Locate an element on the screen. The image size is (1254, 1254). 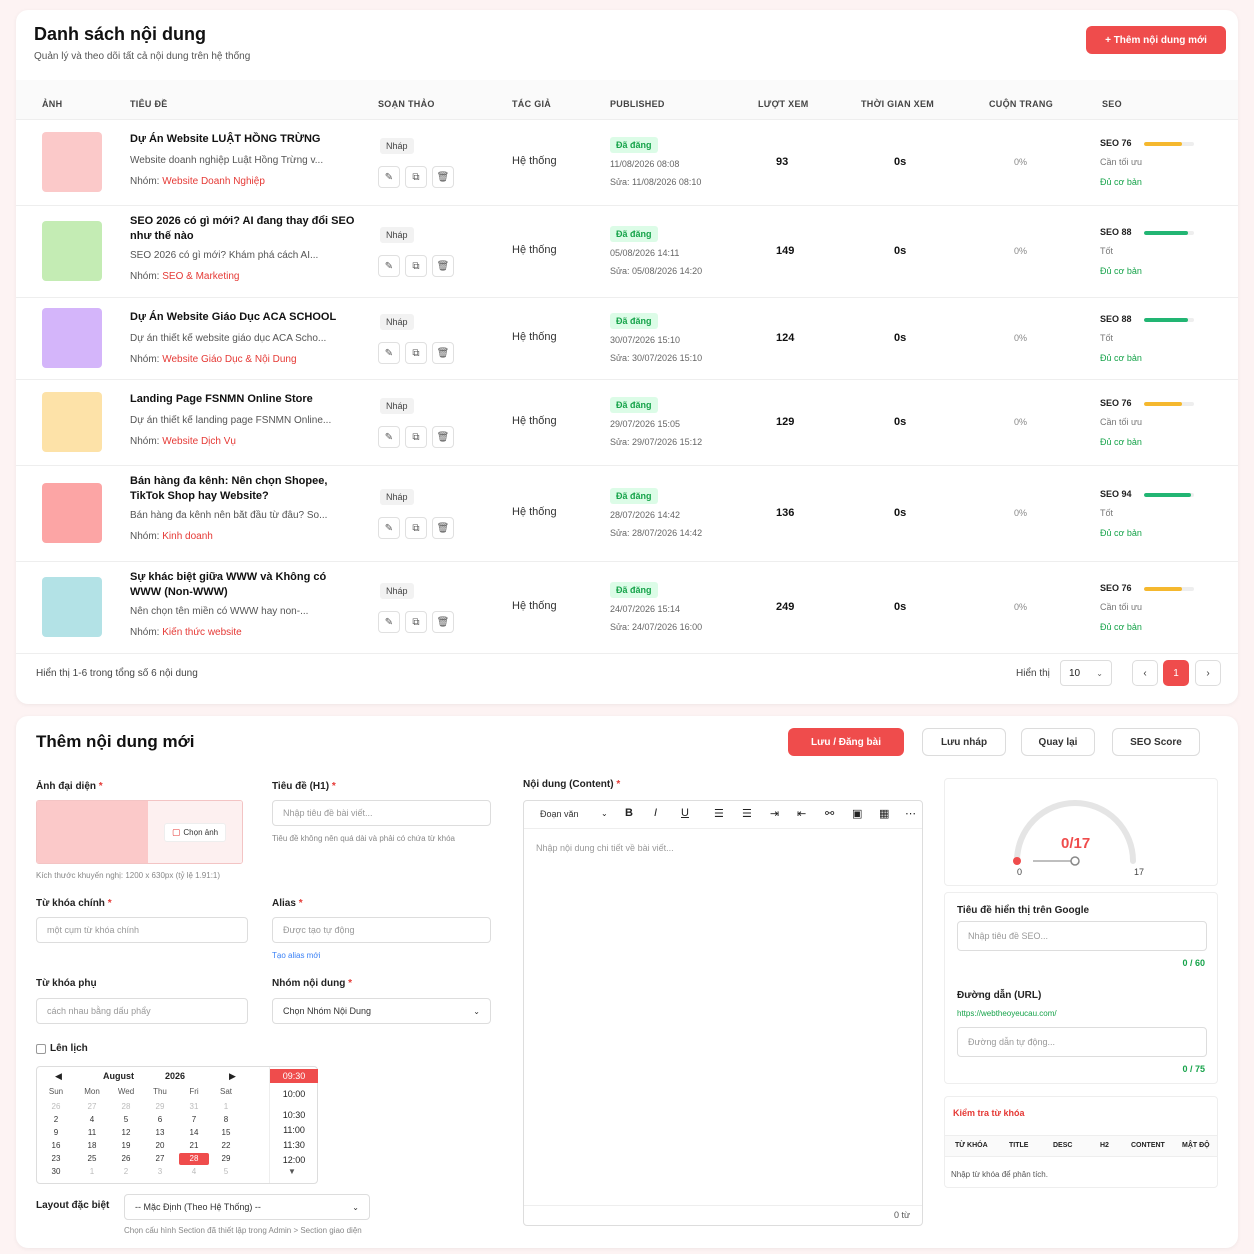
page-size-select: 10 ⌄ is located at coordinates (1086, 673).